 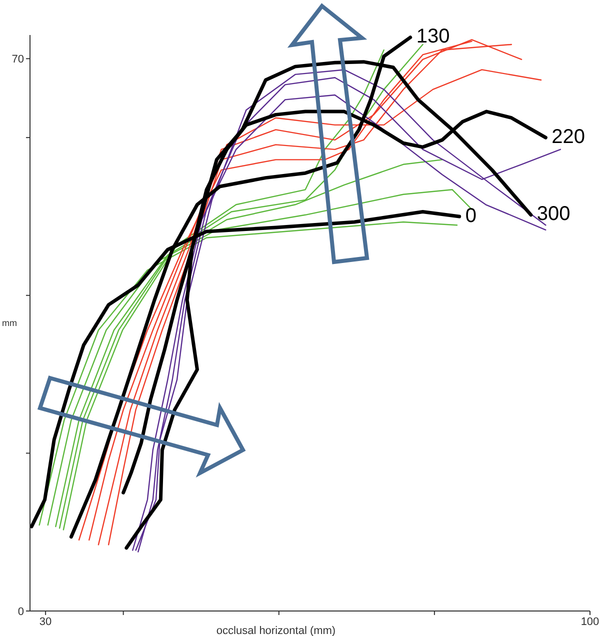 What do you see at coordinates (276, 630) in the screenshot?
I see `x-axis-title: occlusal horizontal (mm)` at bounding box center [276, 630].